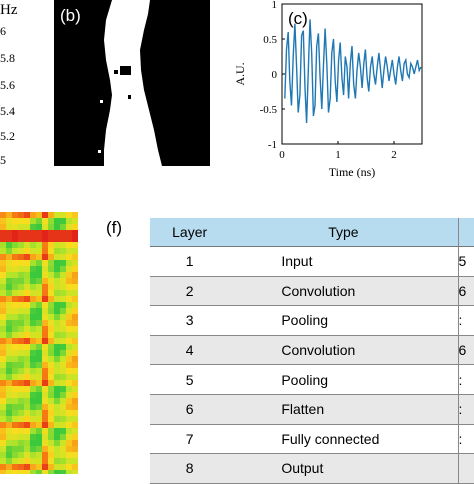  What do you see at coordinates (465, 261) in the screenshot?
I see `cell-extra: 5` at bounding box center [465, 261].